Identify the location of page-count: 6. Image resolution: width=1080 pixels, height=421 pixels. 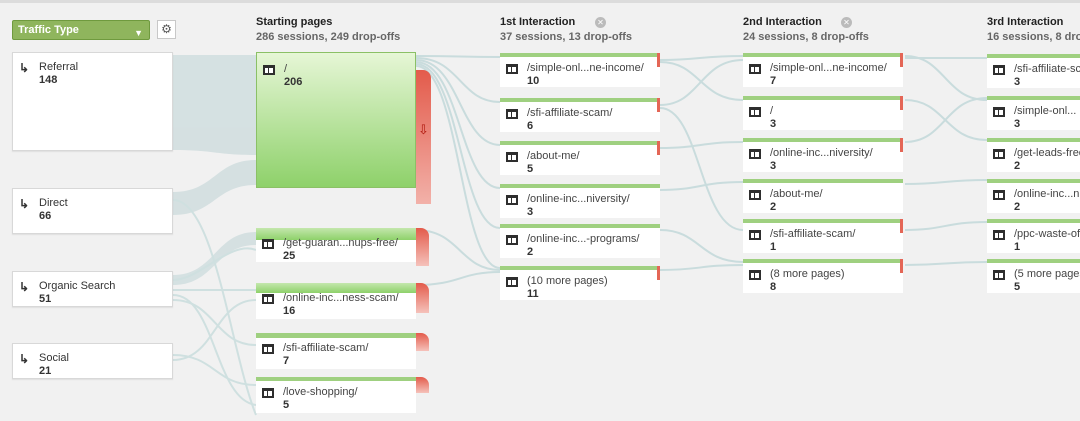
(530, 126).